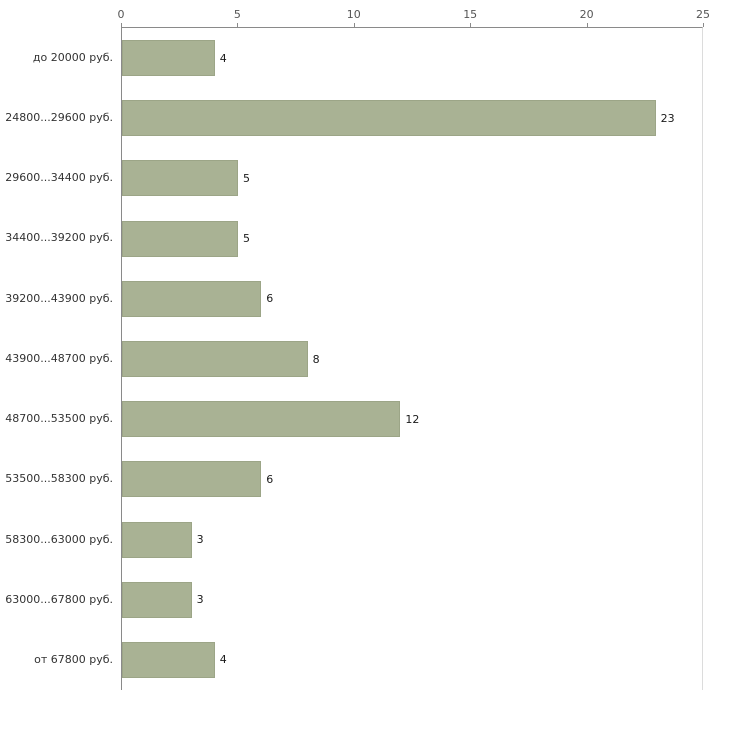 The width and height of the screenshot is (730, 730). What do you see at coordinates (59, 298) in the screenshot?
I see `category-label: 39200...43900 руб.` at bounding box center [59, 298].